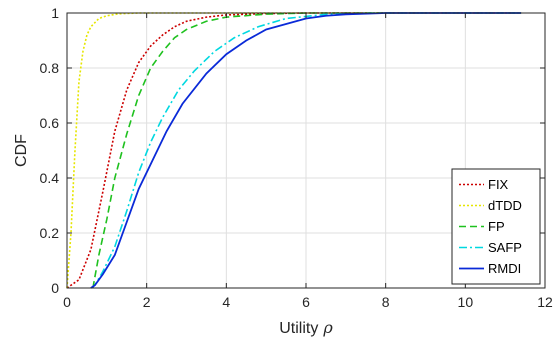  Describe the element at coordinates (67, 302) in the screenshot. I see `x-tick-label: 0` at that location.